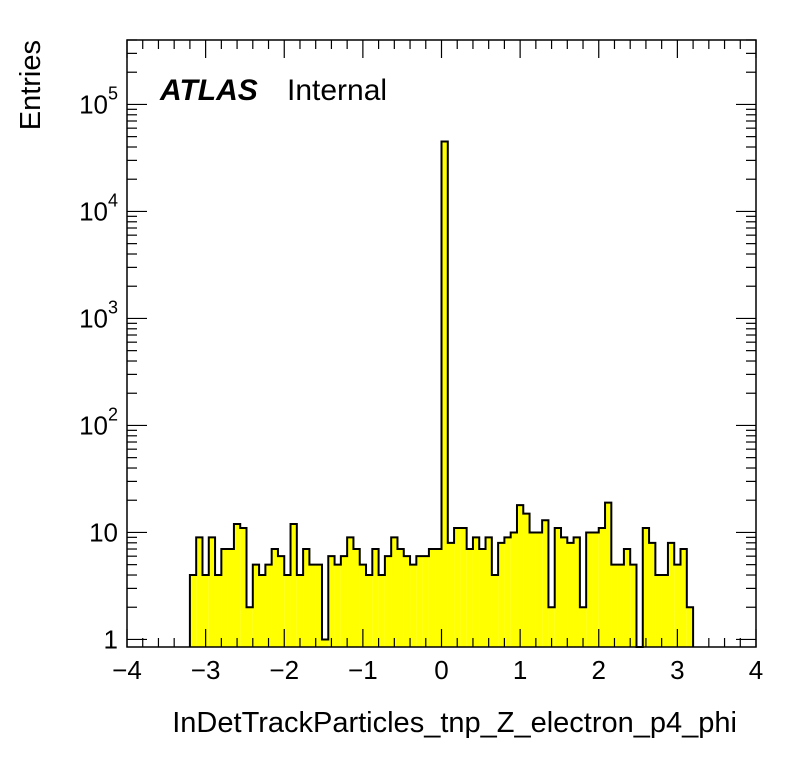 This screenshot has height=772, width=796. What do you see at coordinates (284, 670) in the screenshot?
I see `x-tick-label: −2` at bounding box center [284, 670].